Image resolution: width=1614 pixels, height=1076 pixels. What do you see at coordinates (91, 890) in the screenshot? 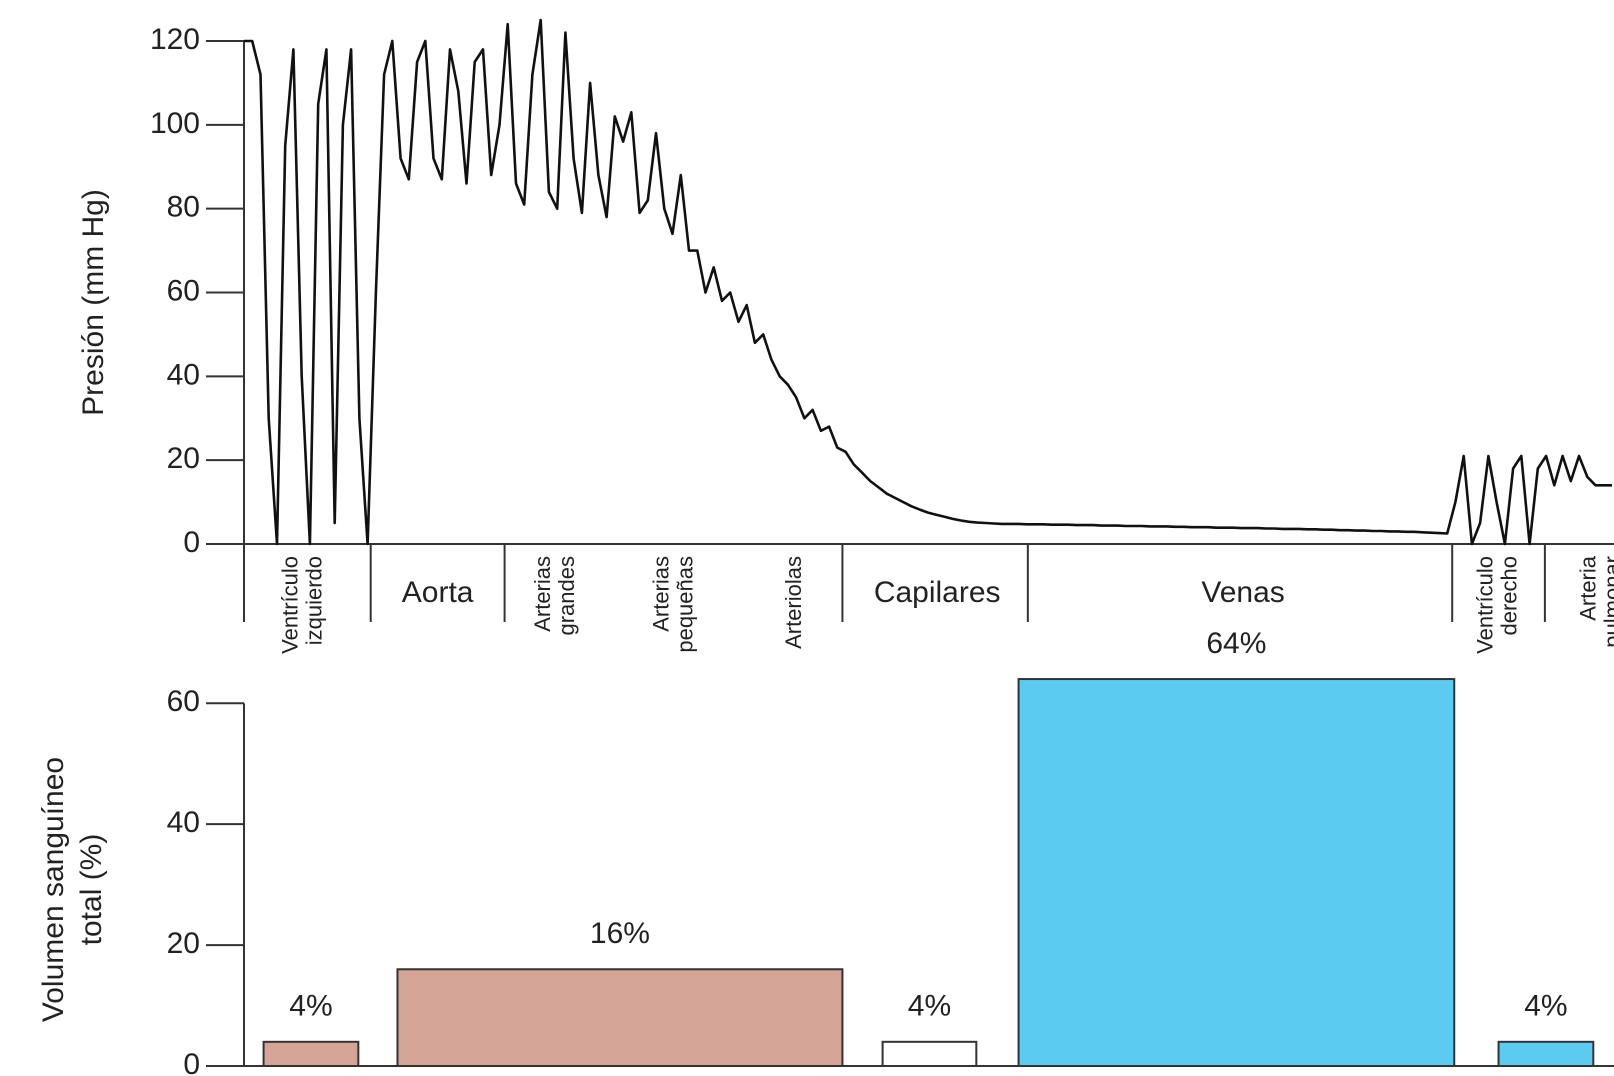
I see `y-axis-title: total (%)` at bounding box center [91, 890].